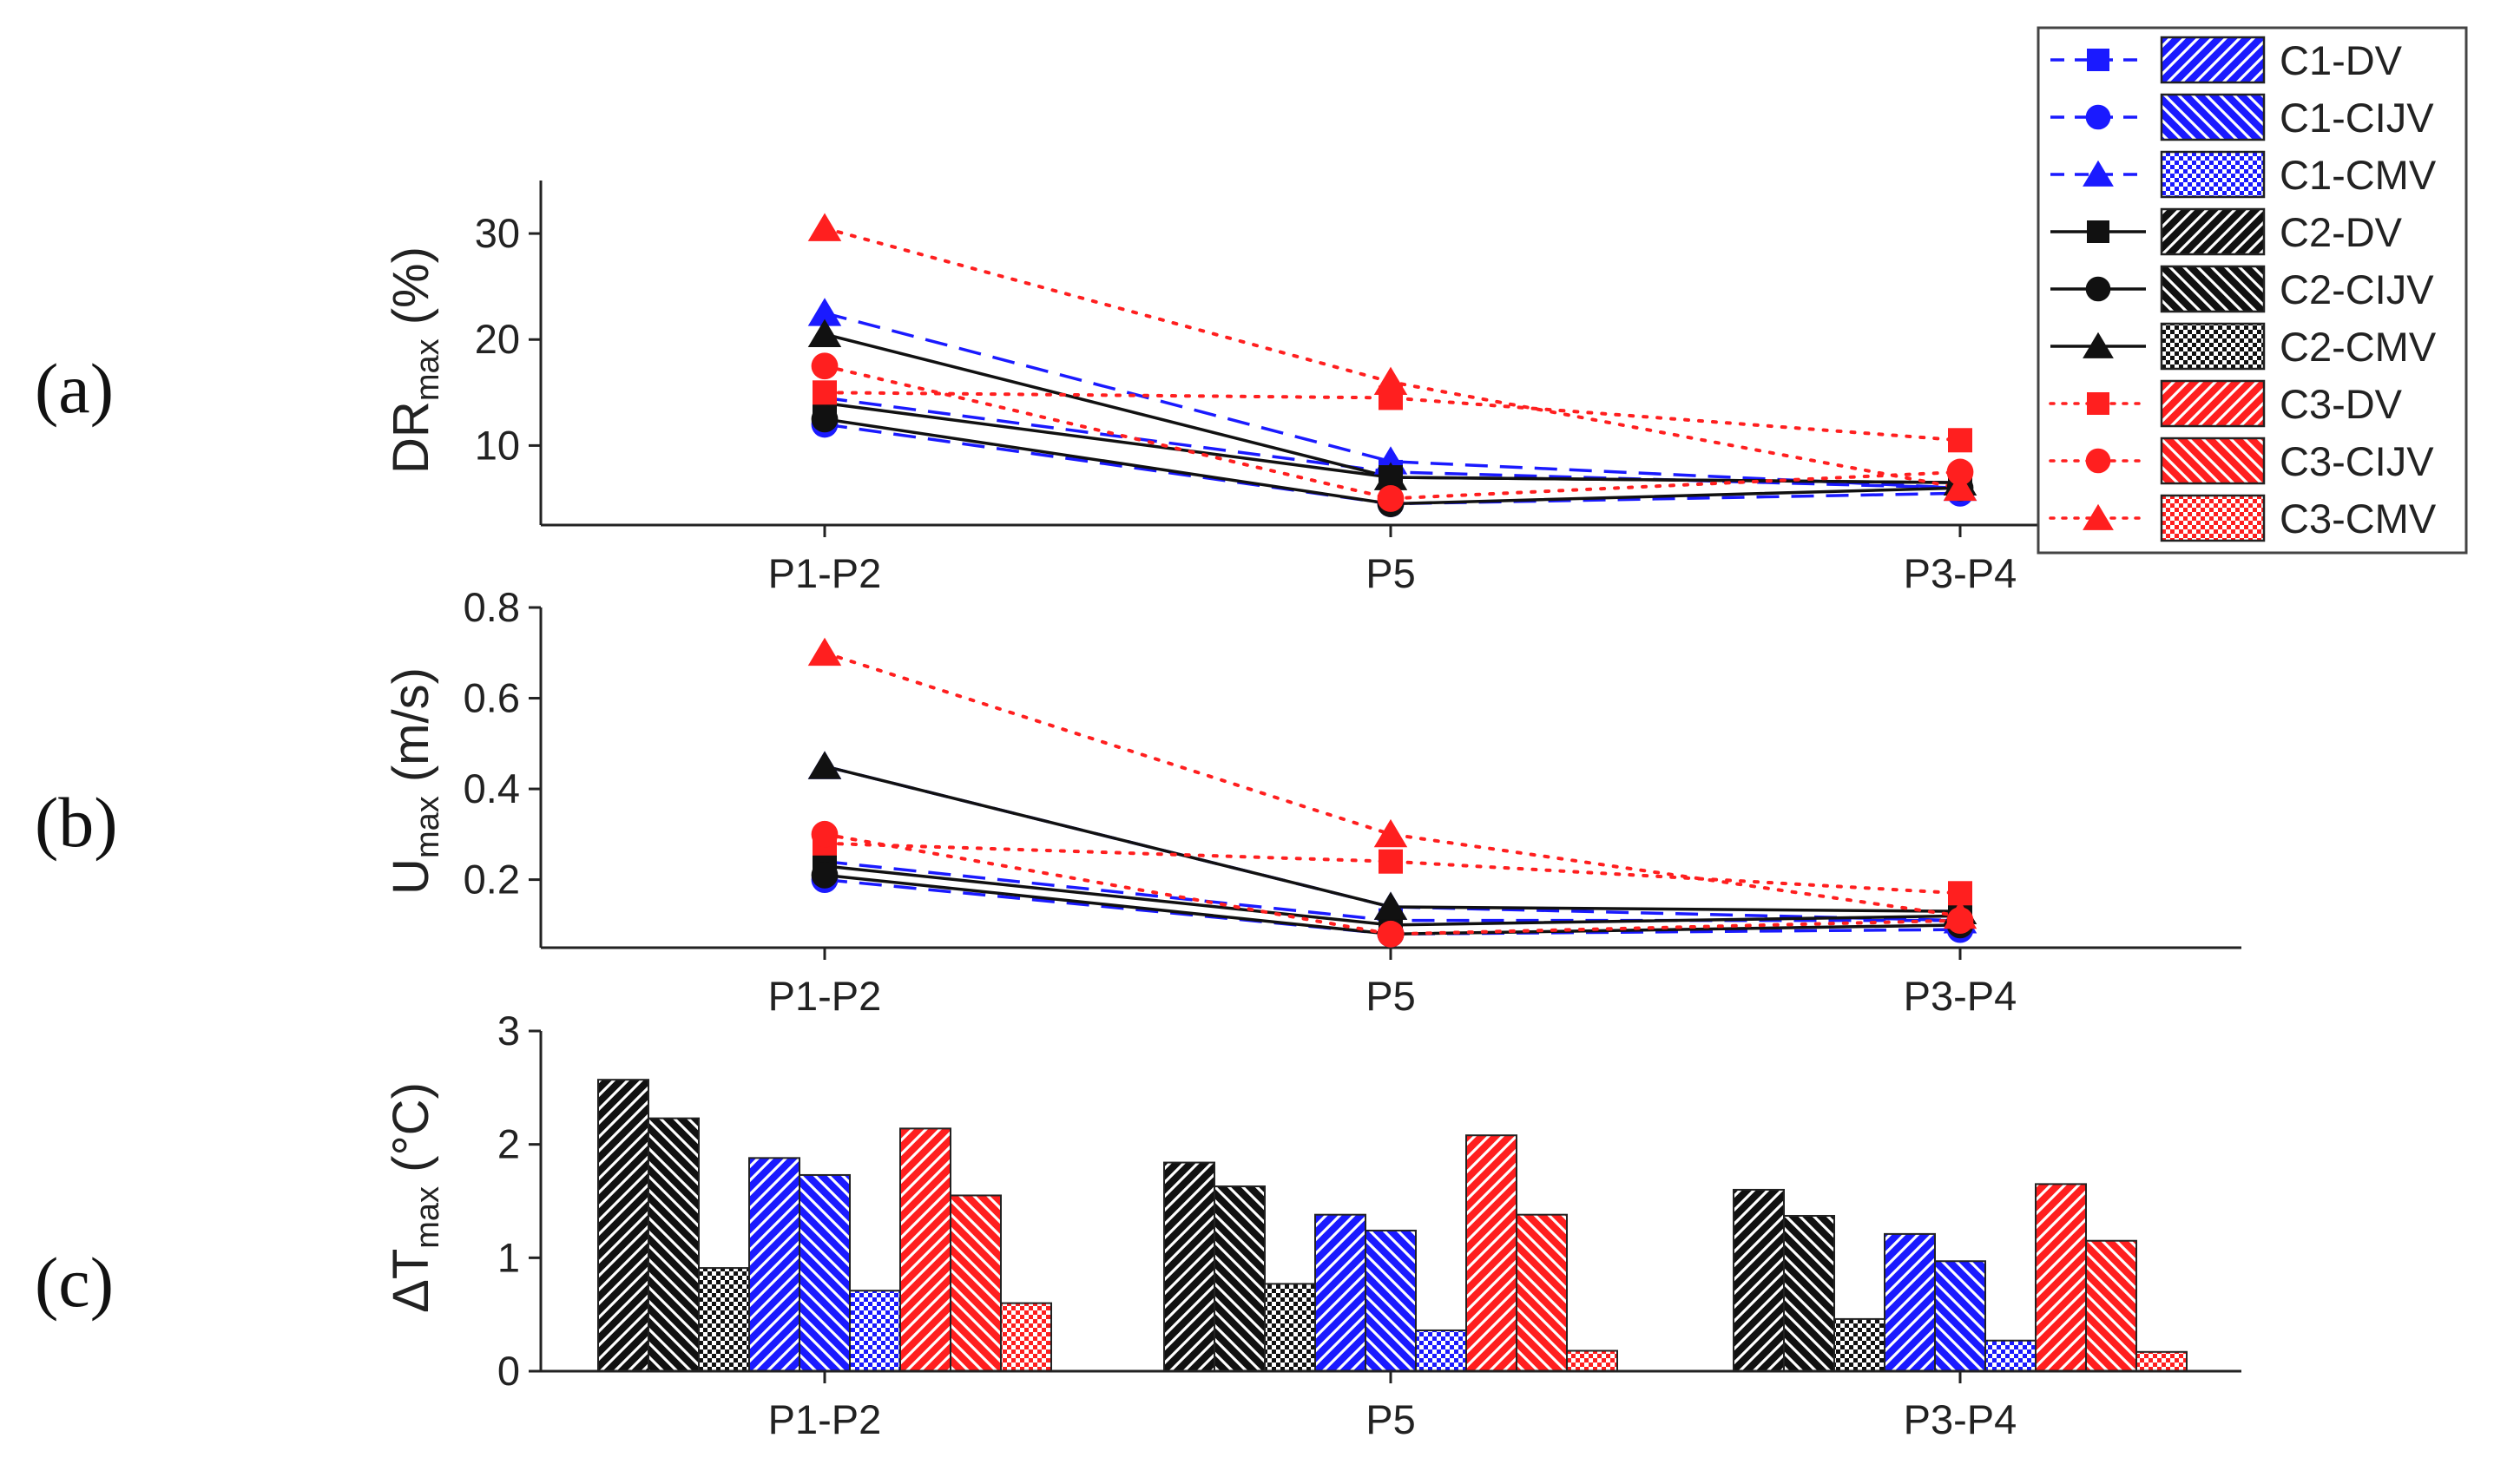 This screenshot has width=2494, height=1484. I want to click on u-point-C3-DV, so click(1391, 861).